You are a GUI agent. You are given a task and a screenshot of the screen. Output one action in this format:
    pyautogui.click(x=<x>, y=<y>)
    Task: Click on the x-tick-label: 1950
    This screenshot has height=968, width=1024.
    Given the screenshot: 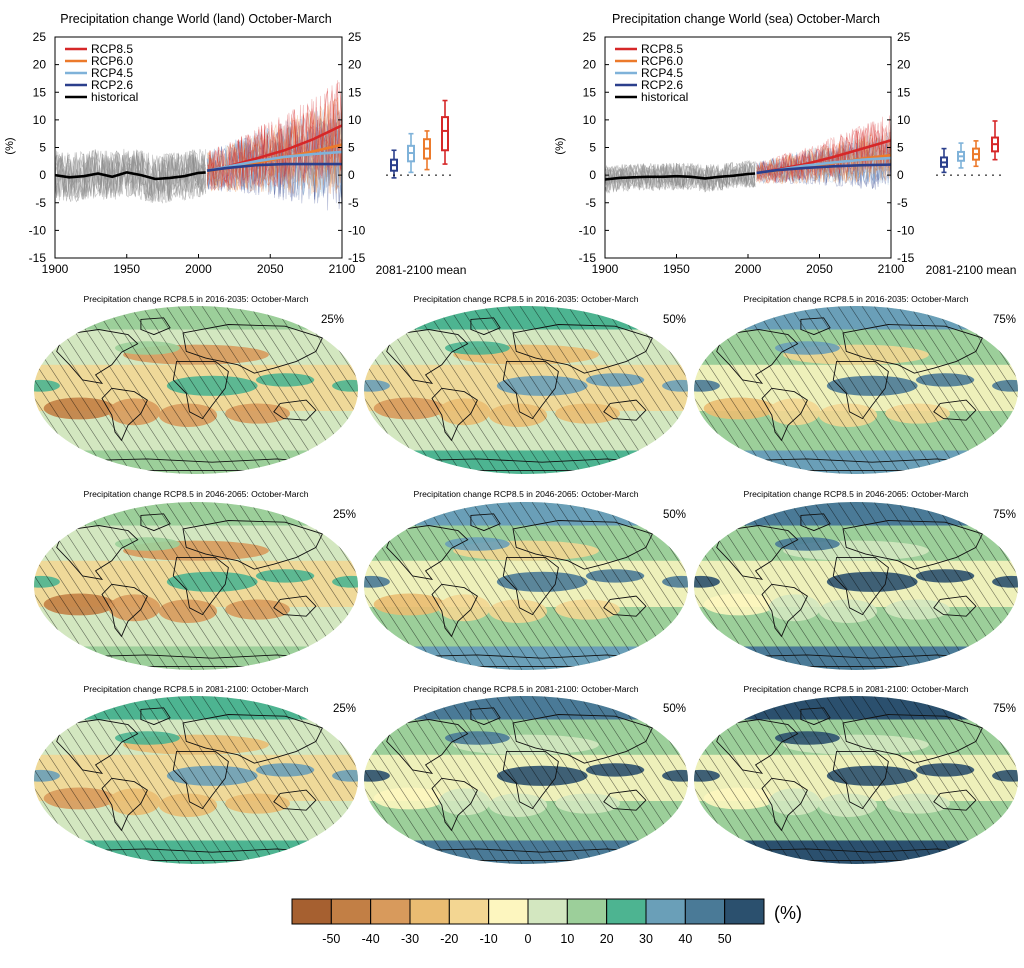 What is the action you would take?
    pyautogui.click(x=676, y=269)
    